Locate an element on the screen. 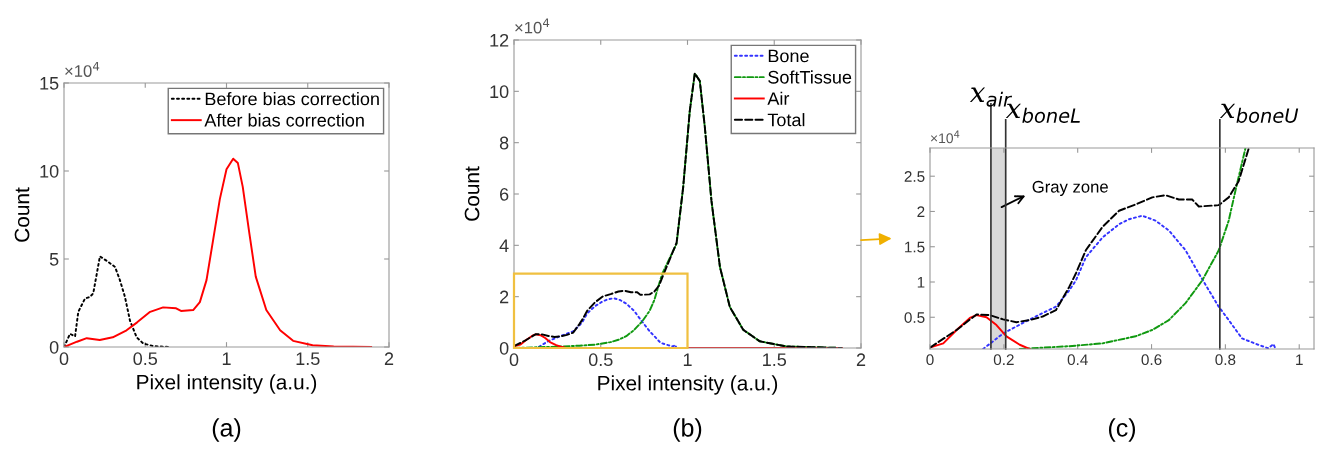 The height and width of the screenshot is (474, 1324). annotation: Gray zone is located at coordinates (1070, 188).